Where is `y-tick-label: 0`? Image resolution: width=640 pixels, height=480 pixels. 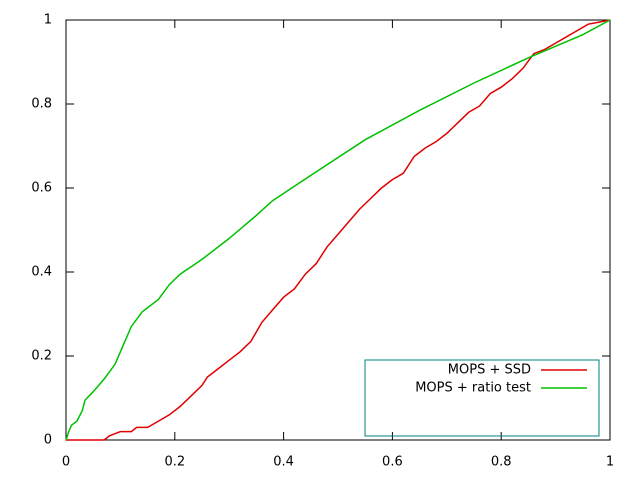 y-tick-label: 0 is located at coordinates (48, 440).